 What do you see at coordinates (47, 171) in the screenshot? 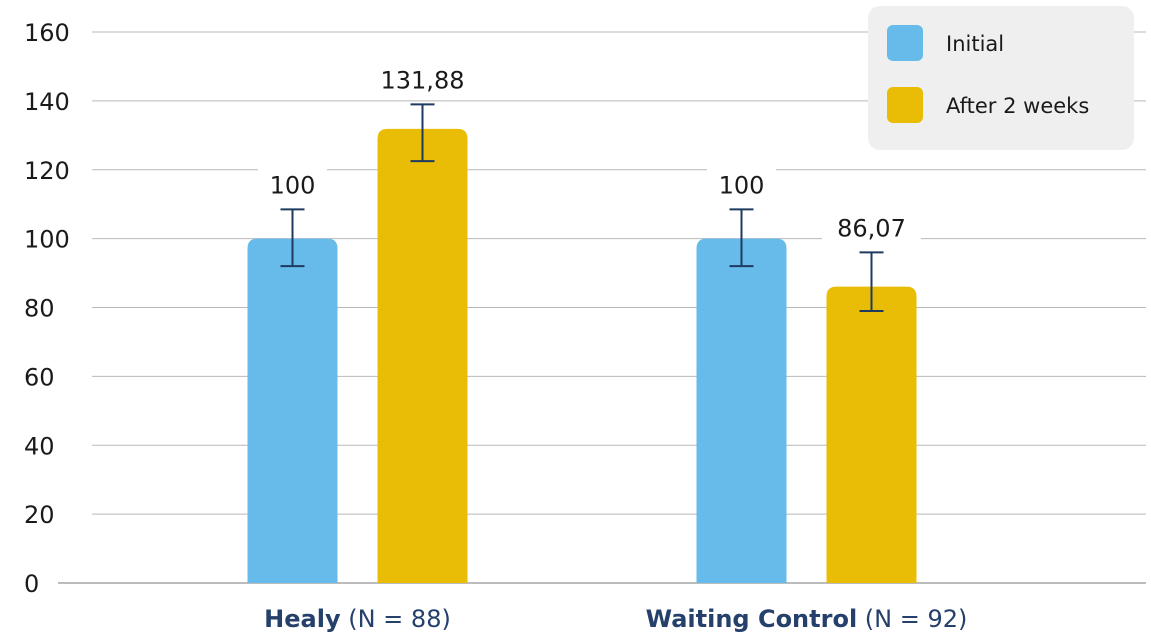
I see `y-tick-label-120: 120` at bounding box center [47, 171].